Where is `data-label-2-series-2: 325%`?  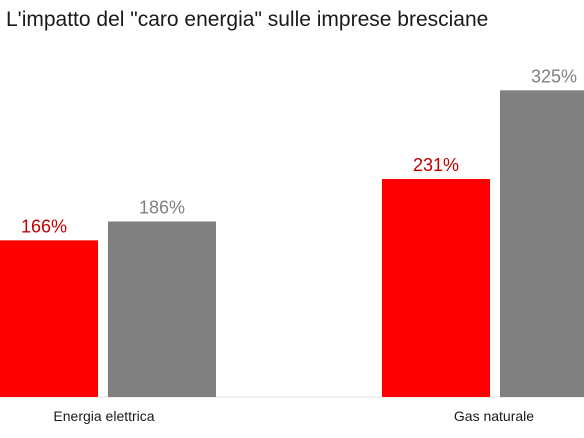
data-label-2-series-2: 325% is located at coordinates (554, 76).